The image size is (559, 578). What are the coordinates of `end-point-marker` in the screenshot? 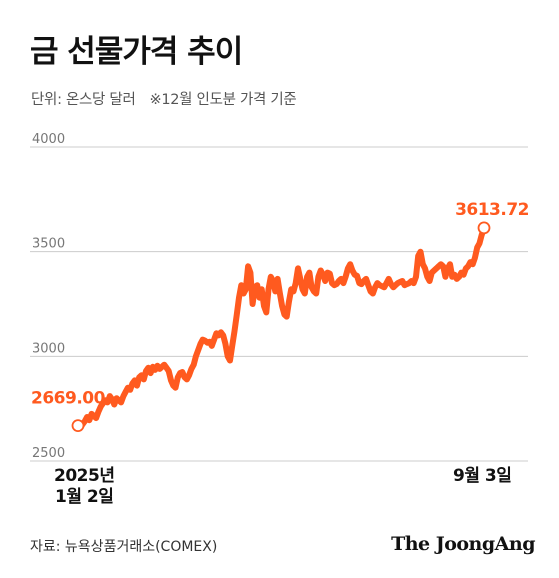 It's located at (484, 228).